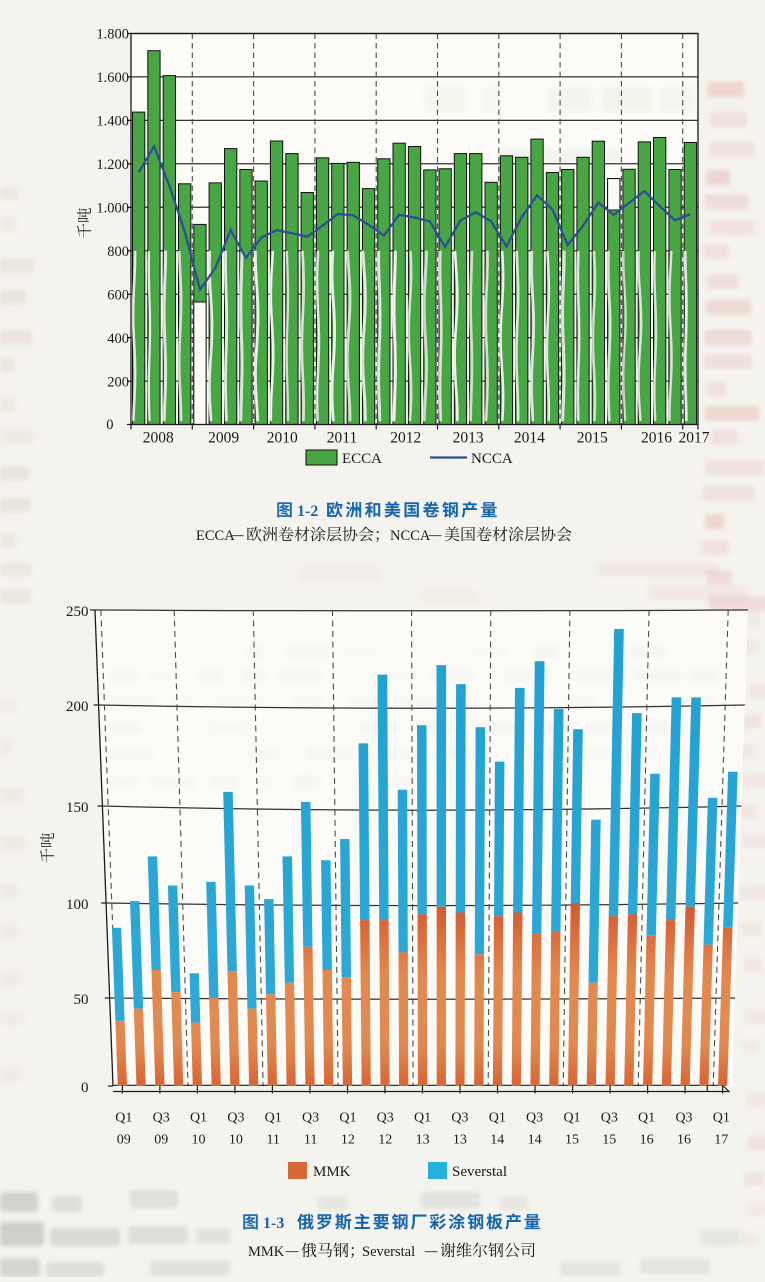 This screenshot has height=1282, width=765. What do you see at coordinates (529, 438) in the screenshot?
I see `svg-text: 2014` at bounding box center [529, 438].